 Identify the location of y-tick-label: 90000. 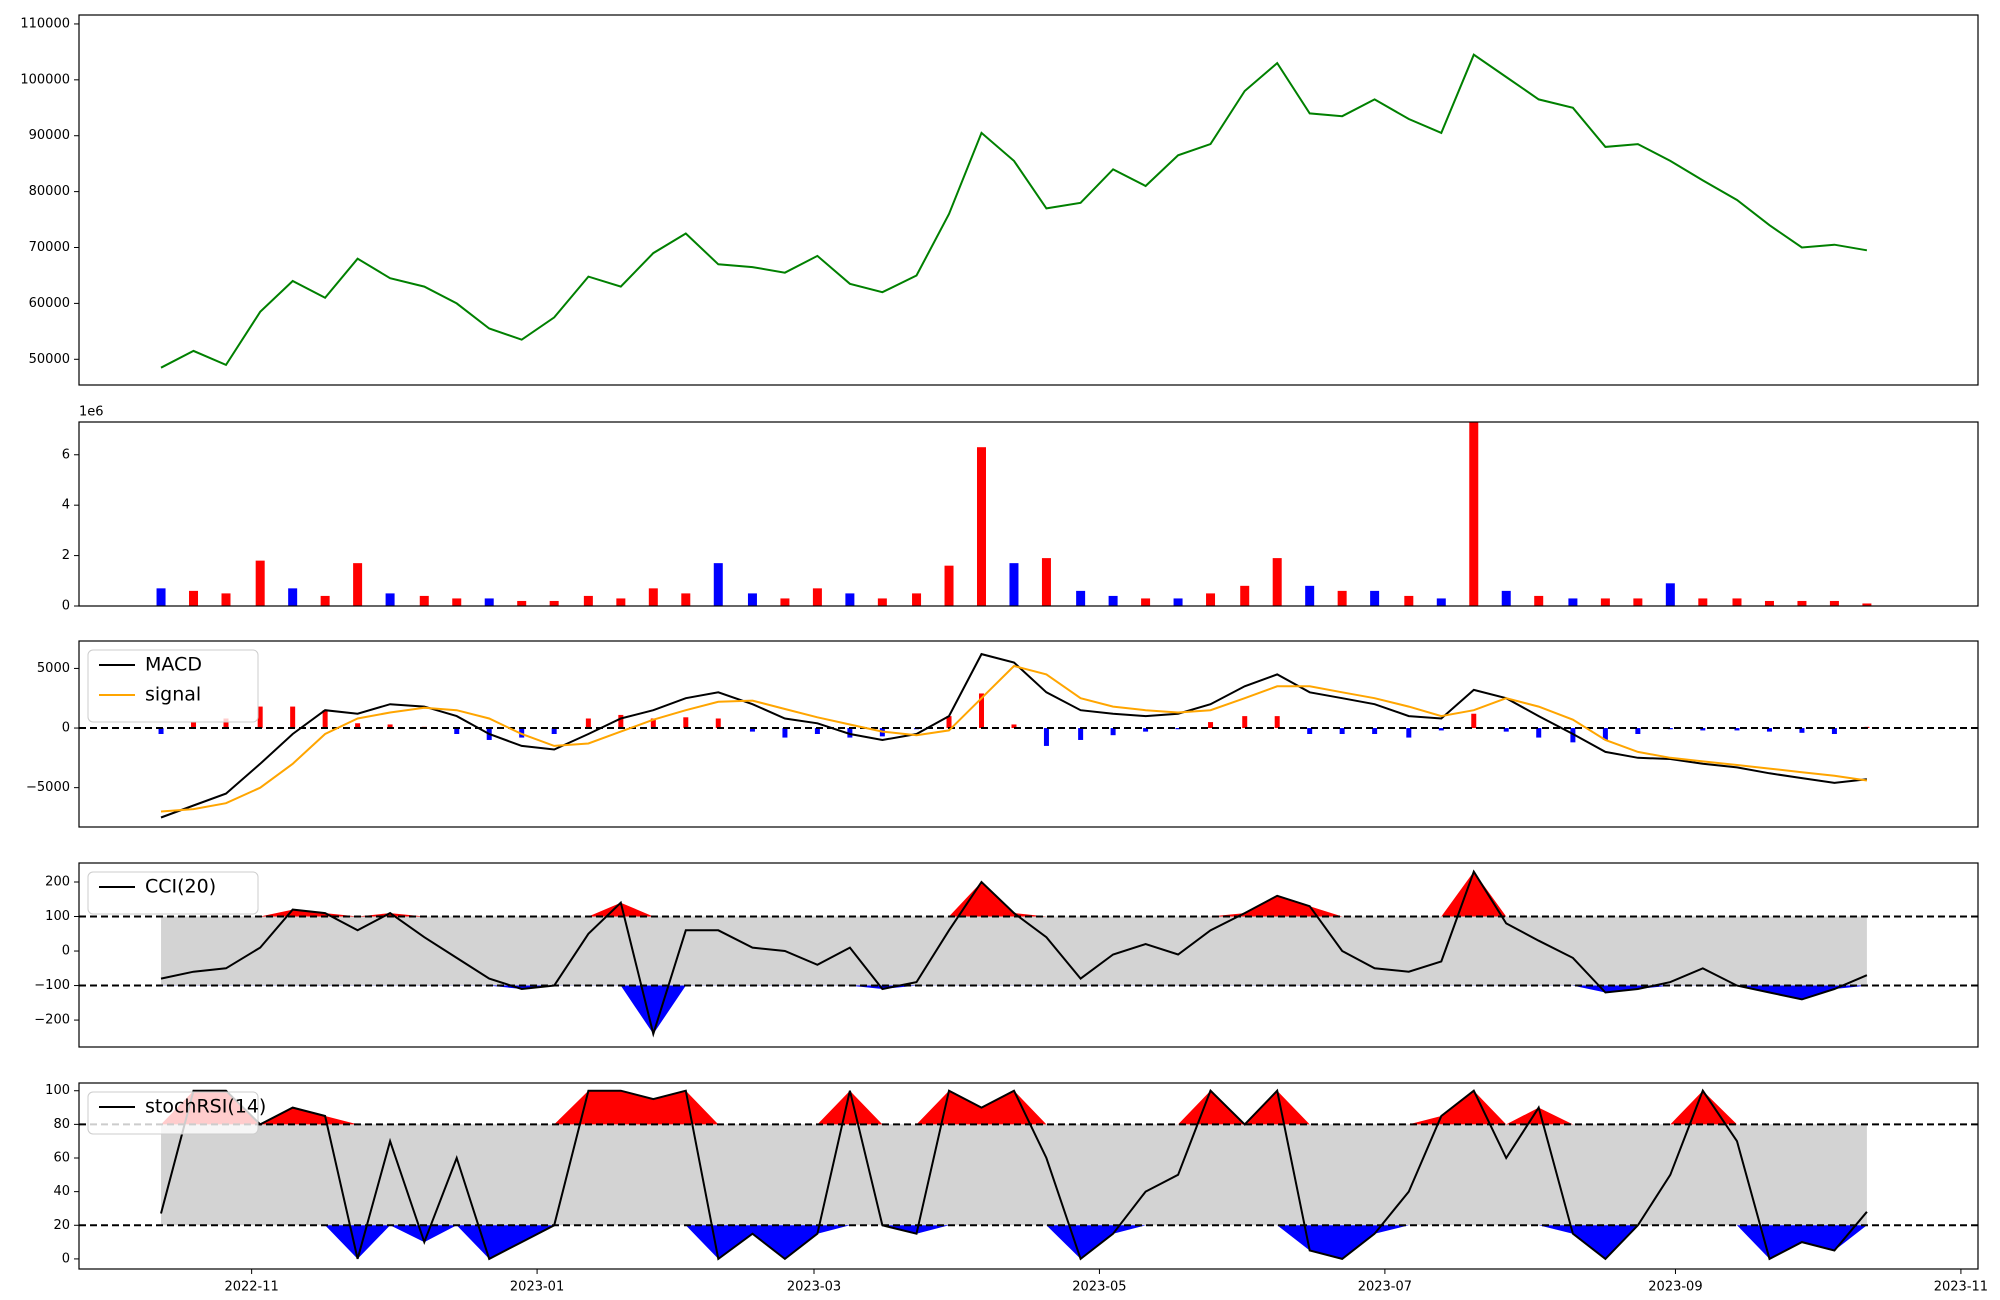
(49, 135).